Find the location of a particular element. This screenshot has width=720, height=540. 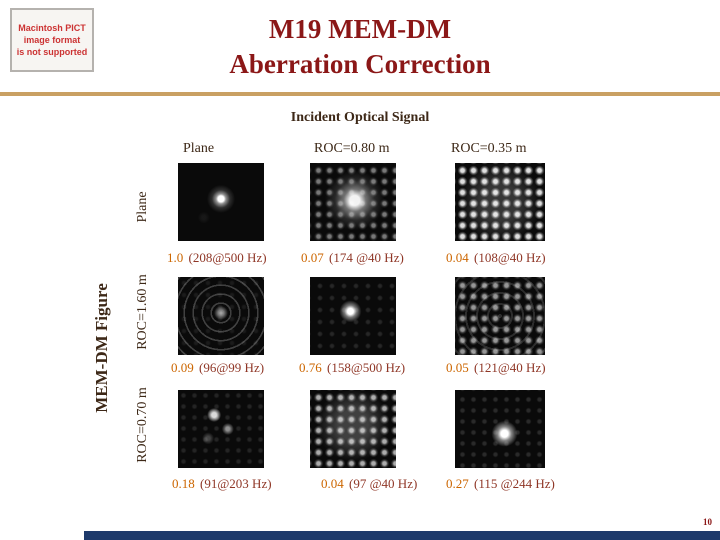

title-divider is located at coordinates (360, 94).